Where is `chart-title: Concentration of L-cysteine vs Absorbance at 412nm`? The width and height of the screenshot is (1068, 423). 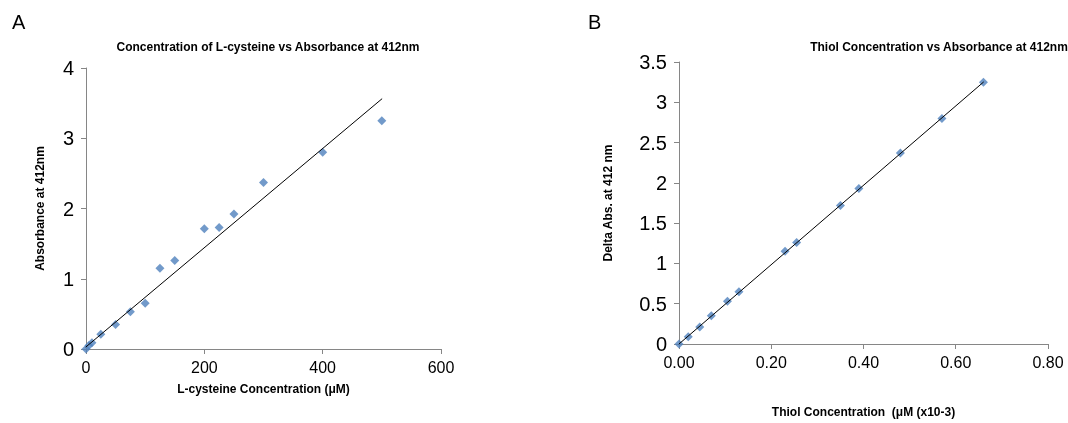
chart-title: Concentration of L-cysteine vs Absorbance at 412nm is located at coordinates (268, 47).